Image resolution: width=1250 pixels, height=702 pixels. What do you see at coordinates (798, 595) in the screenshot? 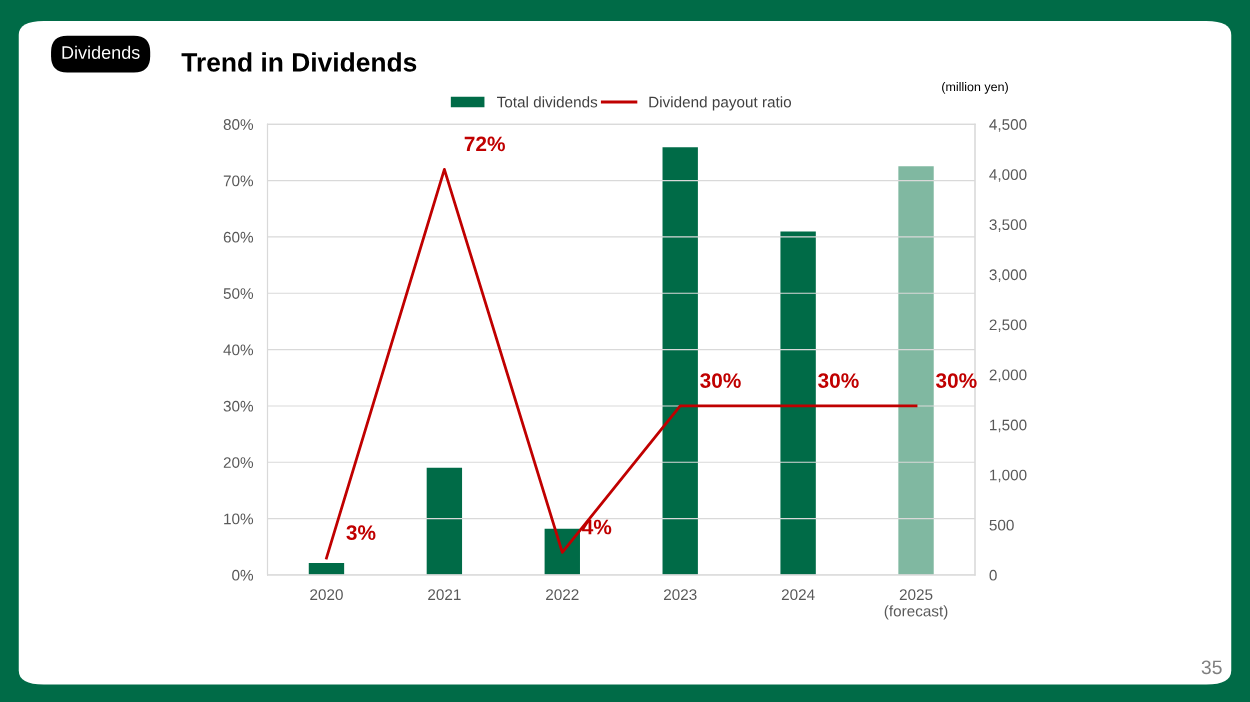
I see `x-tick-label: 2024` at bounding box center [798, 595].